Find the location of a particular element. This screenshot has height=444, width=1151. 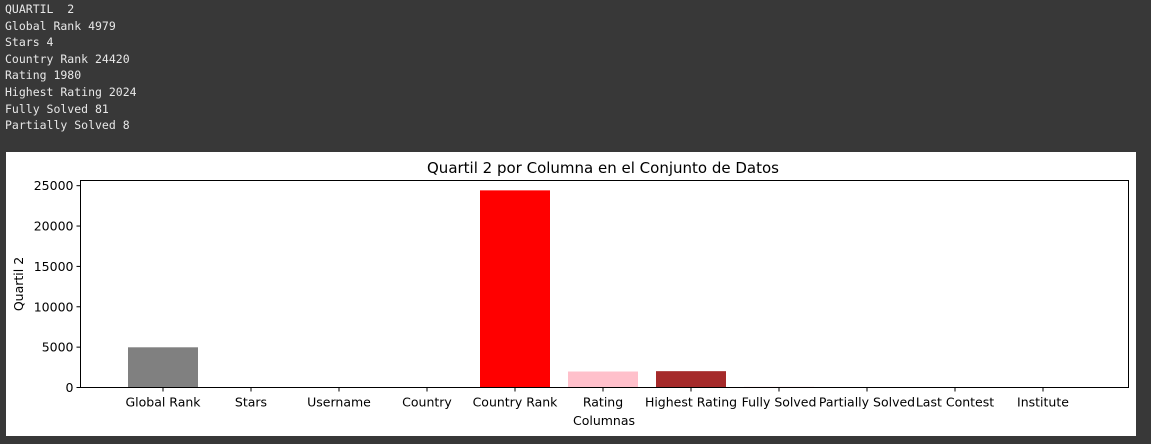

output-line: Fully Solved 81 is located at coordinates (57, 108).